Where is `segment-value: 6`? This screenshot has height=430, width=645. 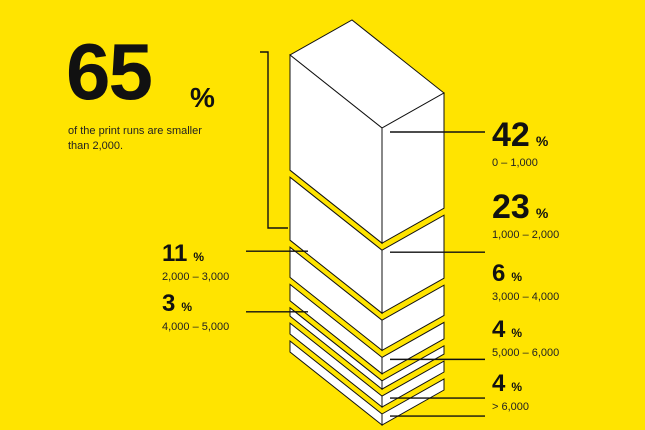
segment-value: 6 is located at coordinates (499, 273).